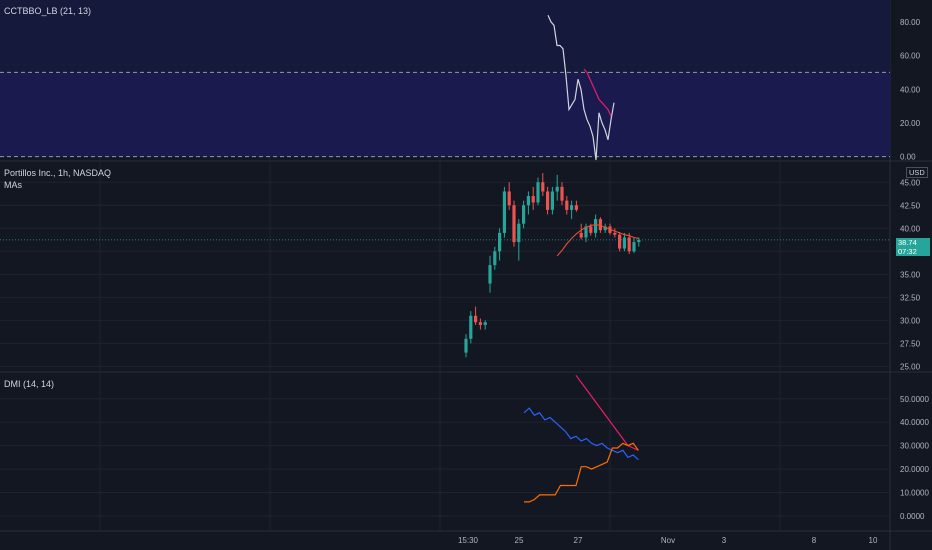 This screenshot has width=932, height=550. I want to click on cctbbo-line, so click(581, 87).